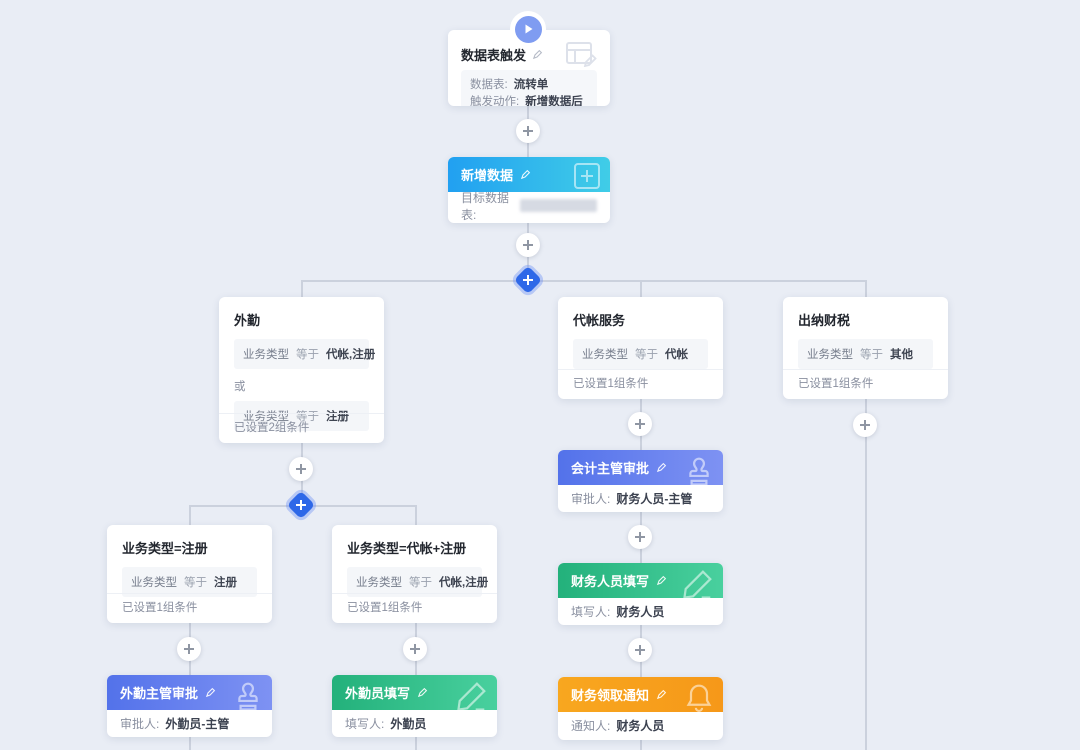  I want to click on node-branch-waiqin: 外勤 业务类型 等于 代帐,注册 或 业务类型 等于 注册 已设置2组条件, so click(301, 370).